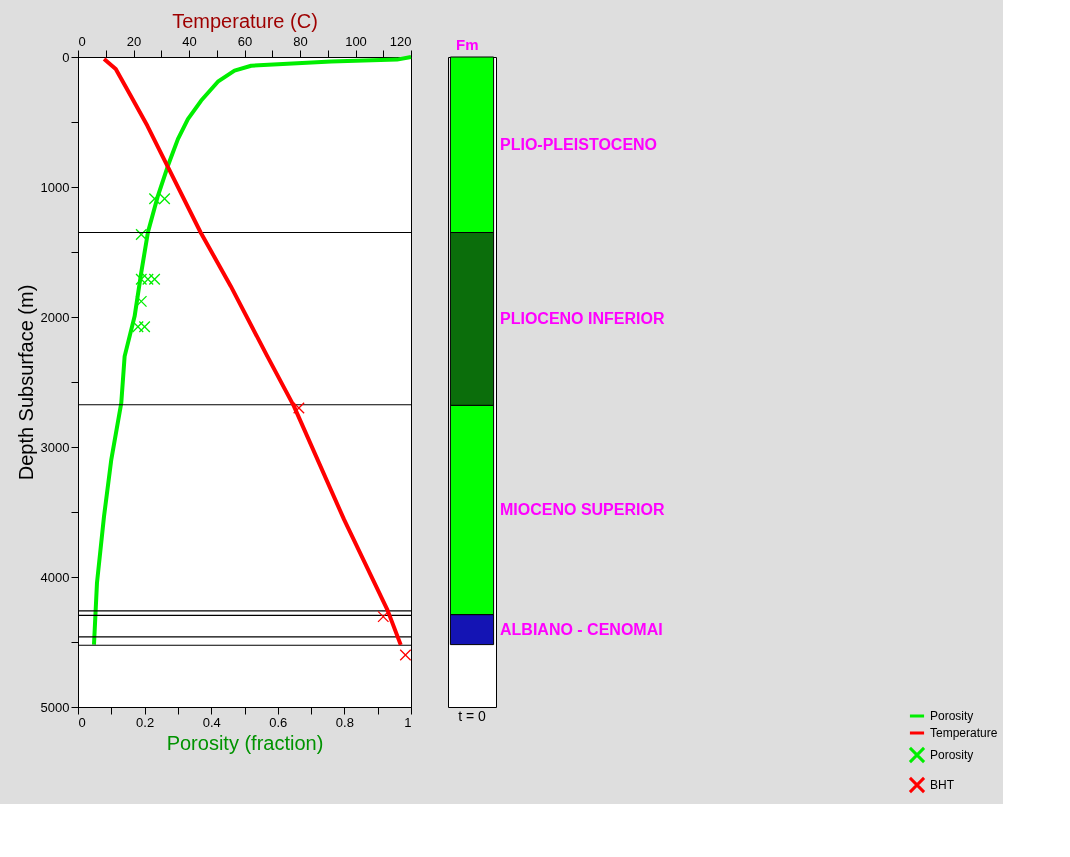 This screenshot has height=857, width=1070. I want to click on y-tick-label: 1000, so click(55, 187).